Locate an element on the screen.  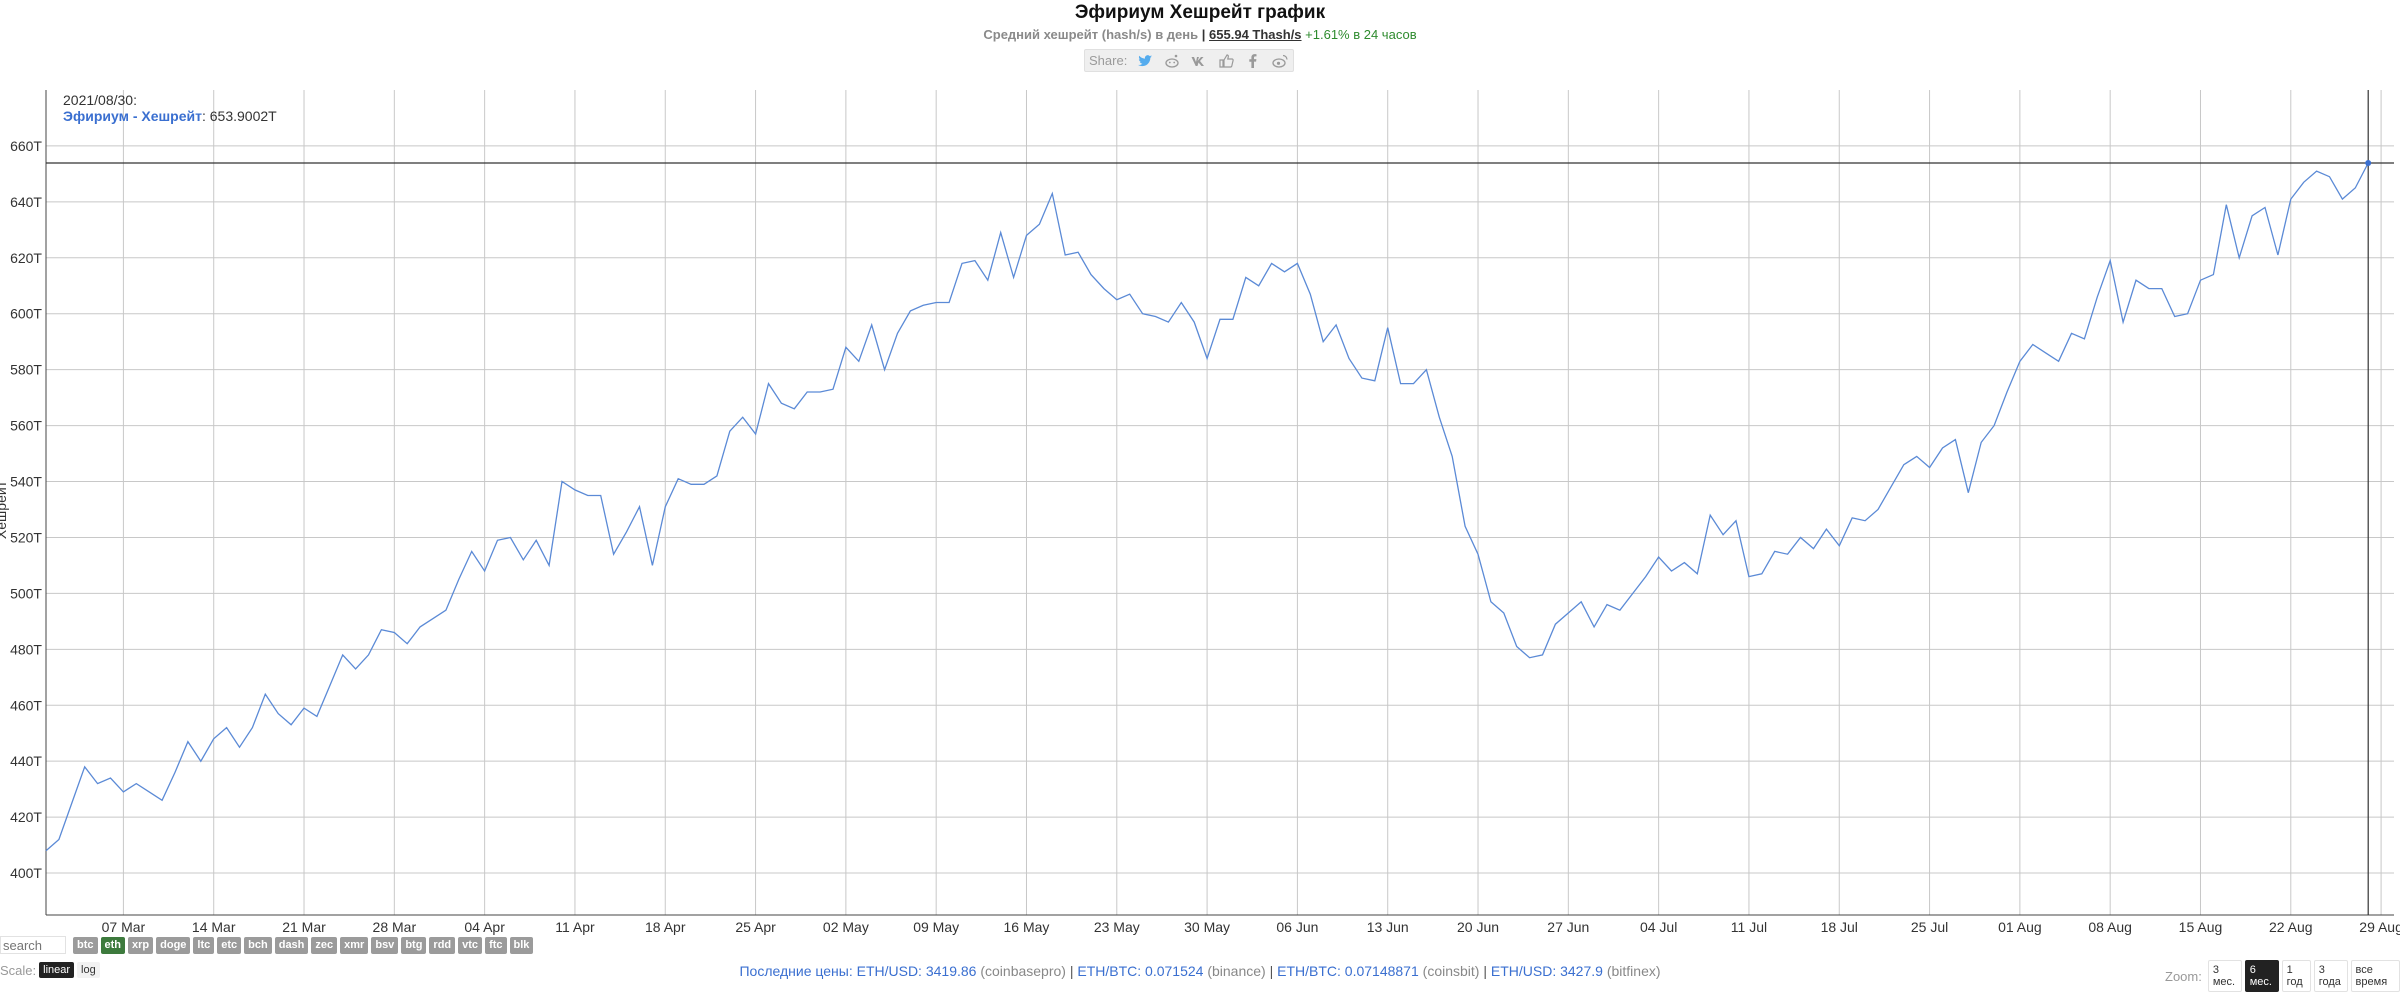
coin-button-eth: eth is located at coordinates (112, 945).